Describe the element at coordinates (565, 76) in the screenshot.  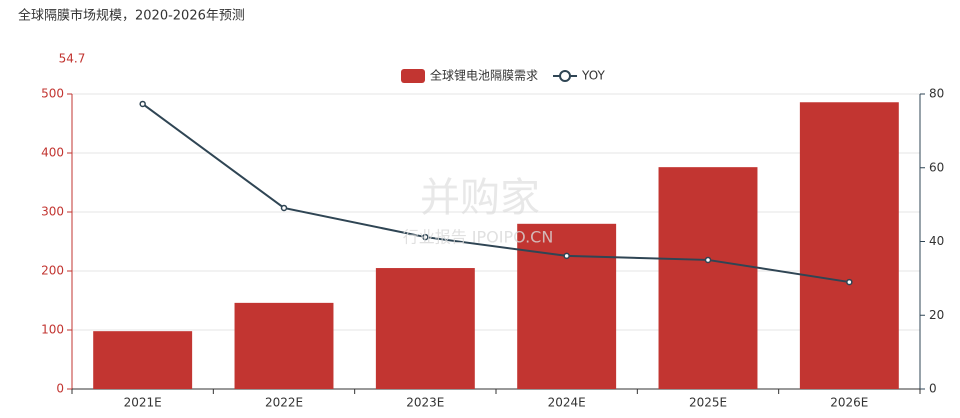
I see `legend-marker` at that location.